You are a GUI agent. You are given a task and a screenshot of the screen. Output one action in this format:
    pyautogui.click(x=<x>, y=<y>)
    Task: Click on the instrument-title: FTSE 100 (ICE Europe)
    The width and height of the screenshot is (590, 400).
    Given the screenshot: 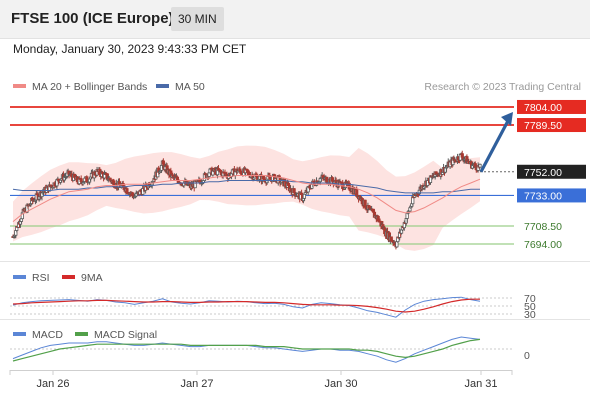 What is the action you would take?
    pyautogui.click(x=92, y=18)
    